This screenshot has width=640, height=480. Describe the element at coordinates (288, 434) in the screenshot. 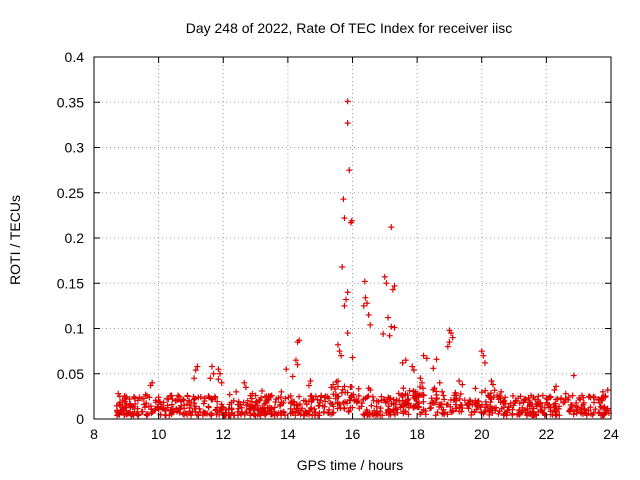

I see `x-tick-label: 14` at that location.